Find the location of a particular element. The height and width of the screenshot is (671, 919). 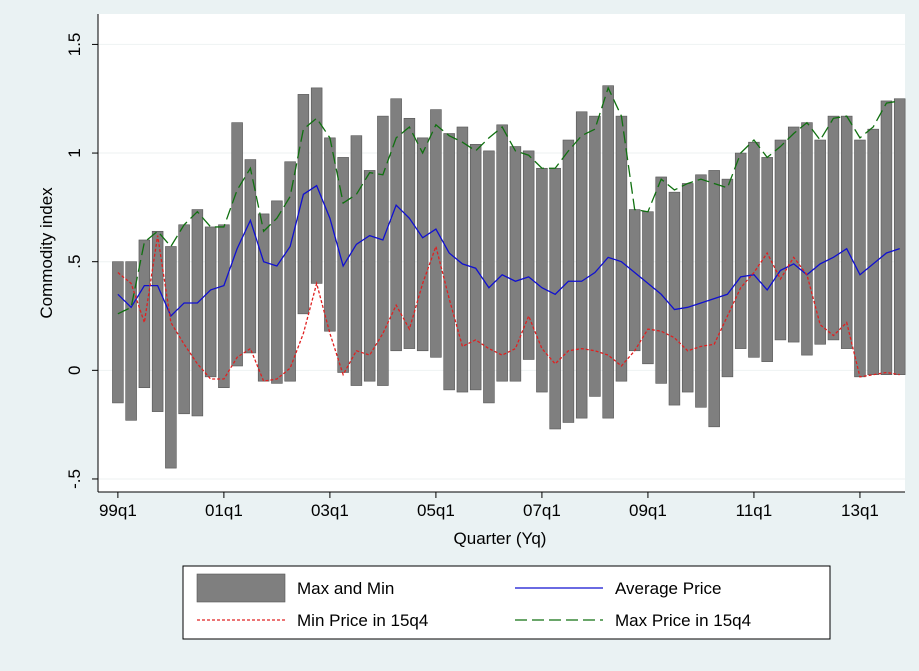

legend-label: Average Price is located at coordinates (668, 588).